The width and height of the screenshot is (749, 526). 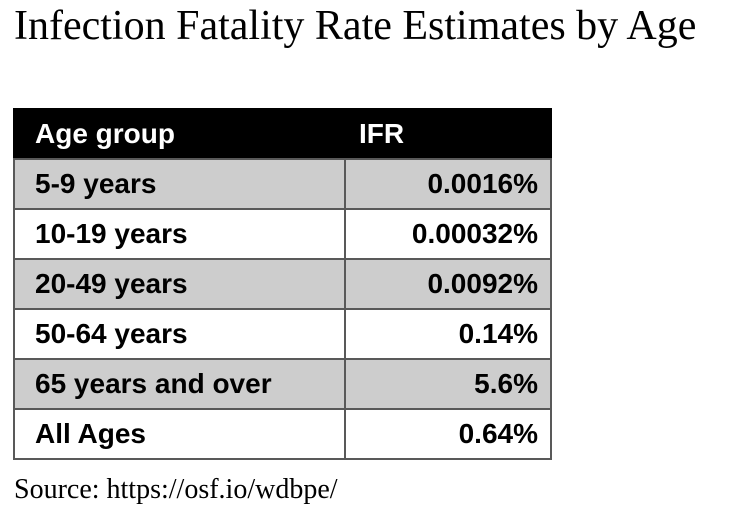 I want to click on table-row: 20-49 years 0.0092%, so click(x=282, y=284).